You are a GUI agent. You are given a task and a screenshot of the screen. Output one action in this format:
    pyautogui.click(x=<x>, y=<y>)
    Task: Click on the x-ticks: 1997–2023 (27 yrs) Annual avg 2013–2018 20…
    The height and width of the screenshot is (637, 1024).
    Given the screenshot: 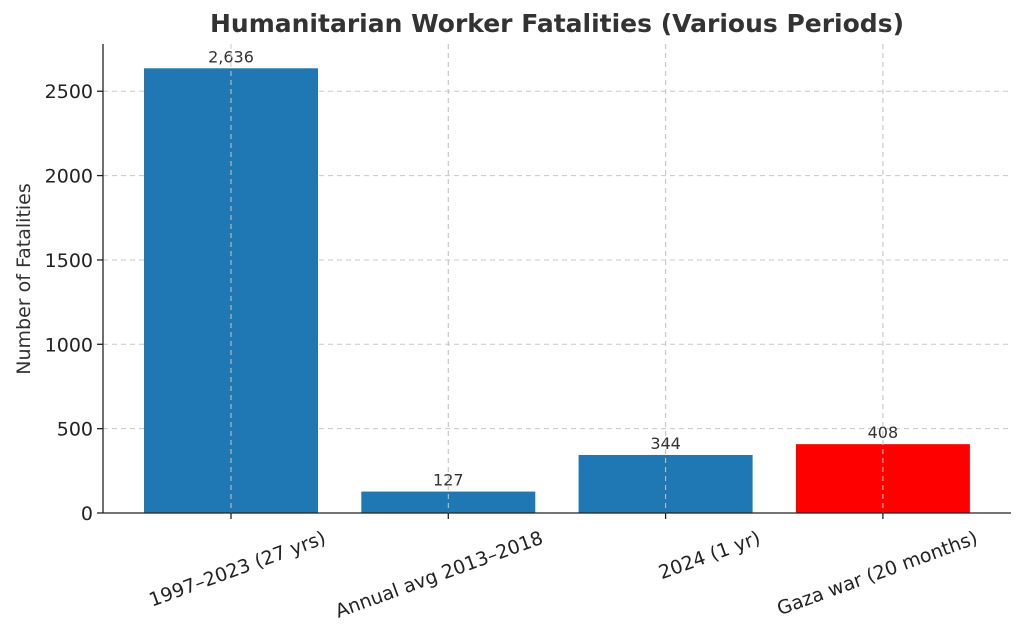 What is the action you would take?
    pyautogui.click(x=563, y=568)
    